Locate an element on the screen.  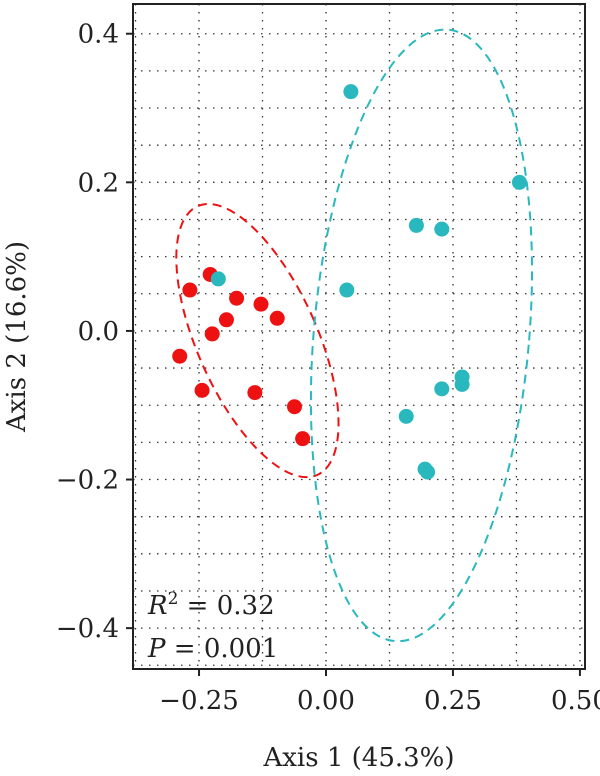
y-tick-label: −0.4 is located at coordinates (87, 629).